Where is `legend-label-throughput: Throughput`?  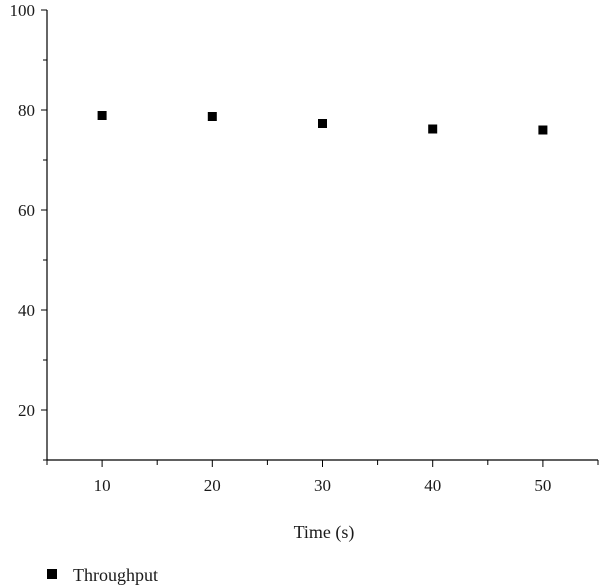
legend-label-throughput: Throughput is located at coordinates (115, 575).